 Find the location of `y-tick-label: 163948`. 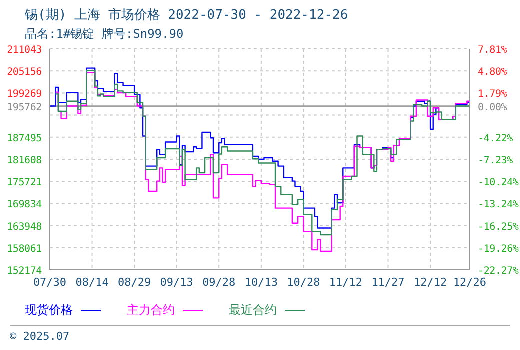

y-tick-label: 163948 is located at coordinates (24, 227).